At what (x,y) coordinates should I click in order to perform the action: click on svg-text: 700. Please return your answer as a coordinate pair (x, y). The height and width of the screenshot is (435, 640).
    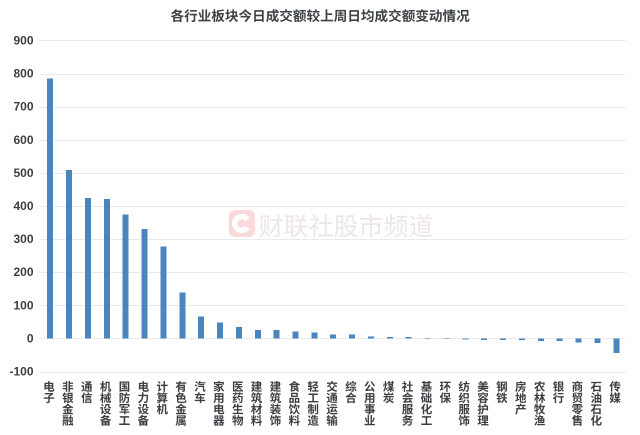
    Looking at the image, I should click on (23, 107).